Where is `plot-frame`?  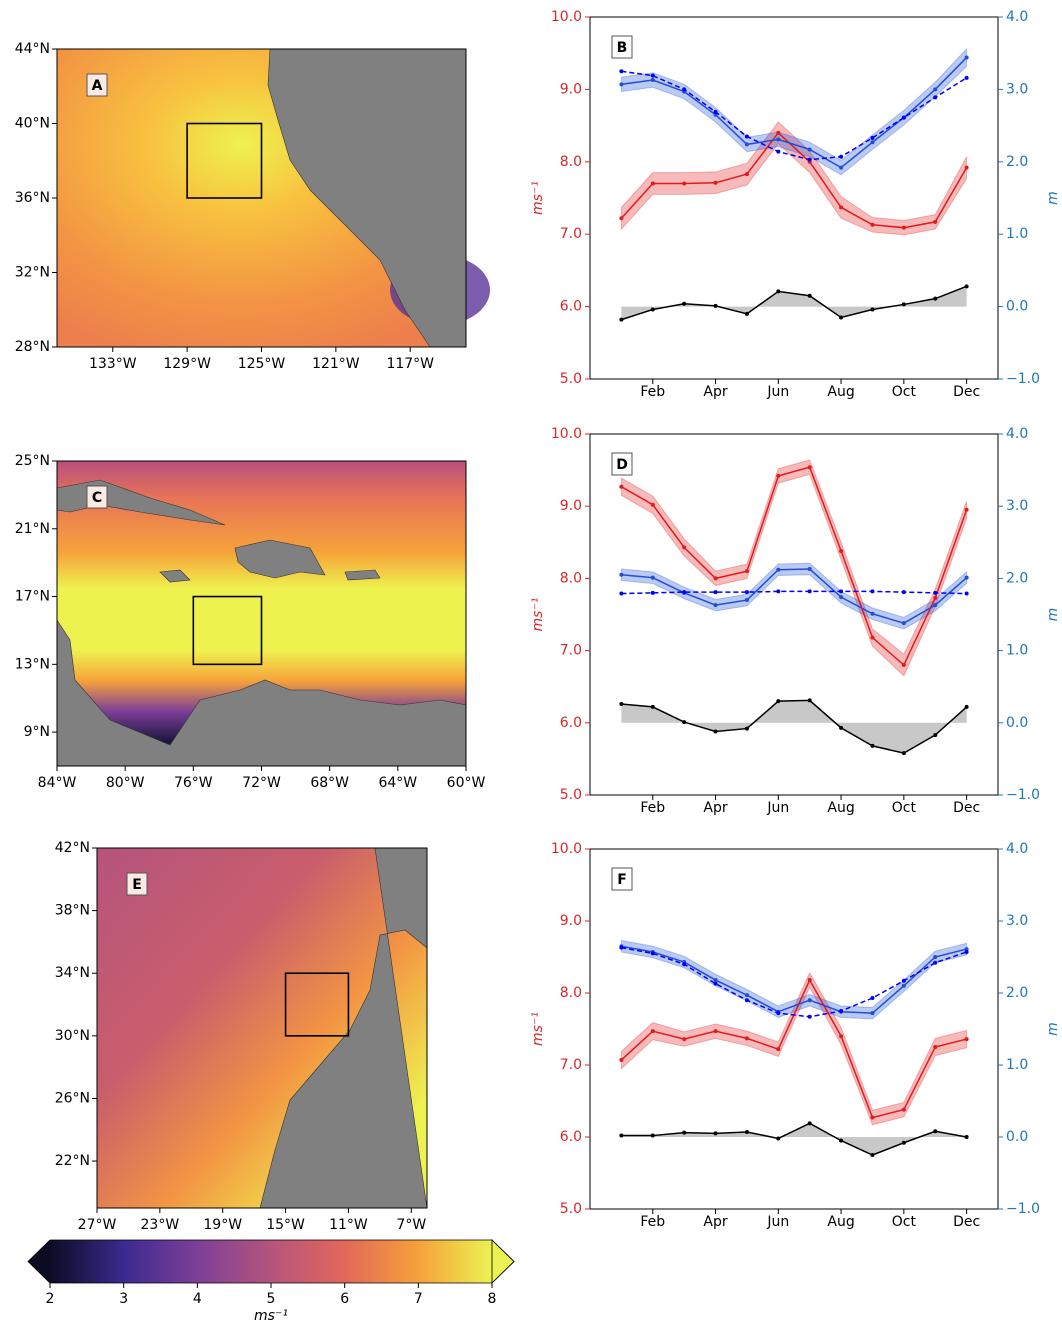
plot-frame is located at coordinates (794, 614).